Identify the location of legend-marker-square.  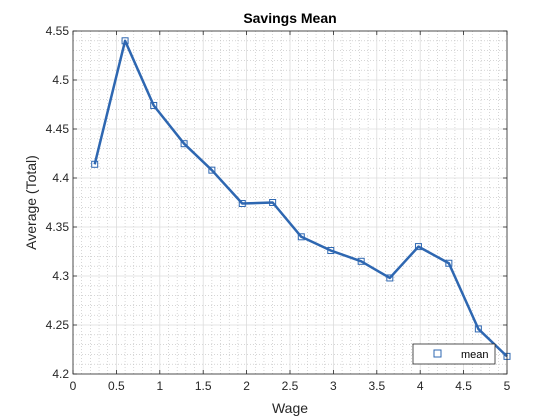
(437, 353).